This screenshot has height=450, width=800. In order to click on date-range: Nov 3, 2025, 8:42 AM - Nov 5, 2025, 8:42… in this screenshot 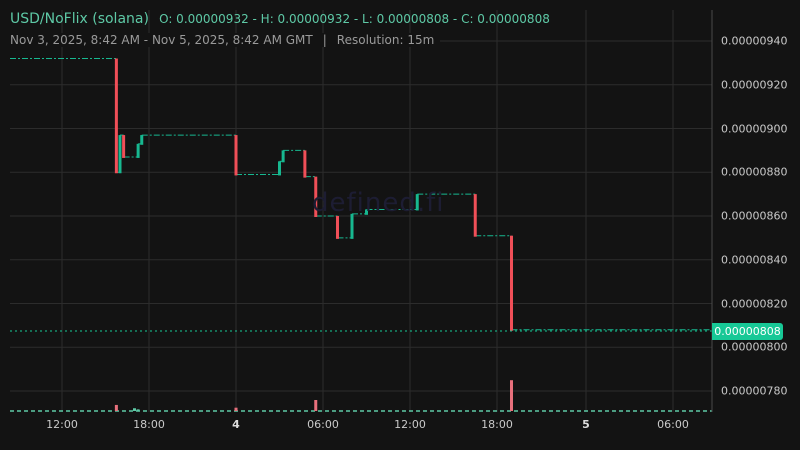, I will do `click(161, 40)`.